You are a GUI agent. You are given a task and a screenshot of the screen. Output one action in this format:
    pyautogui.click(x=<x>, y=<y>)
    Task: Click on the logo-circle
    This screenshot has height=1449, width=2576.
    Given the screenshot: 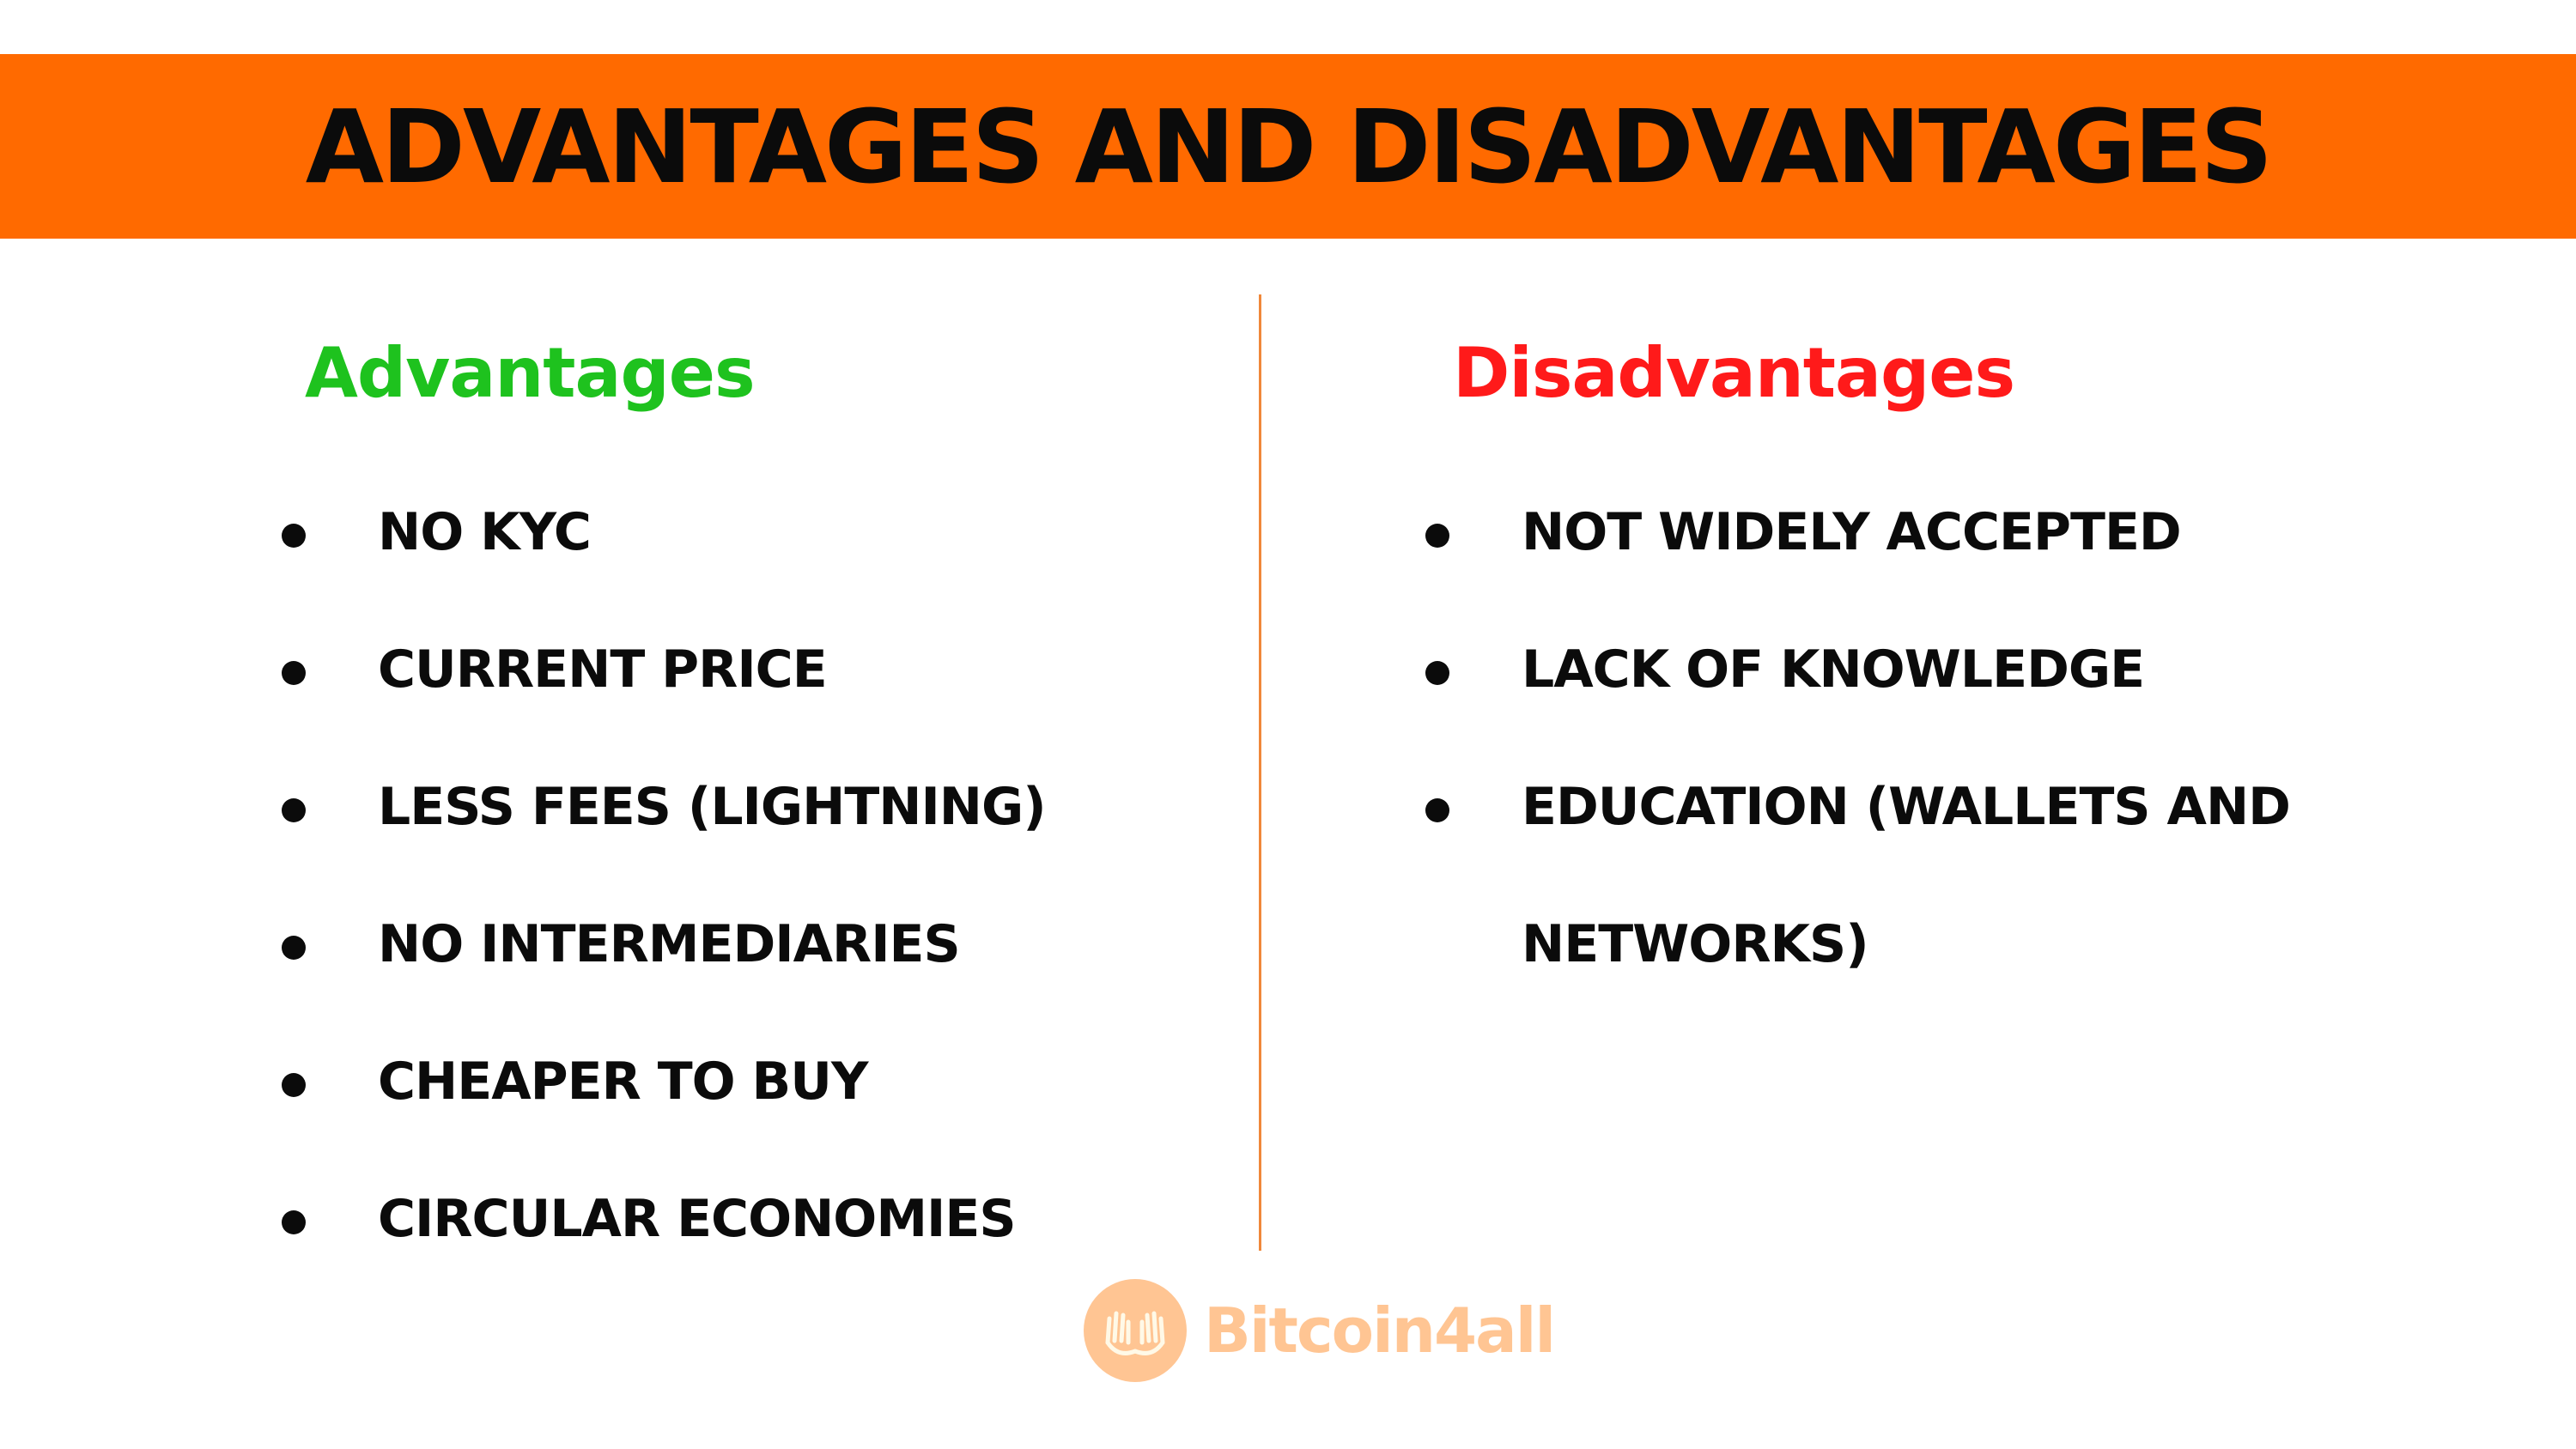 What is the action you would take?
    pyautogui.click(x=1135, y=1330)
    